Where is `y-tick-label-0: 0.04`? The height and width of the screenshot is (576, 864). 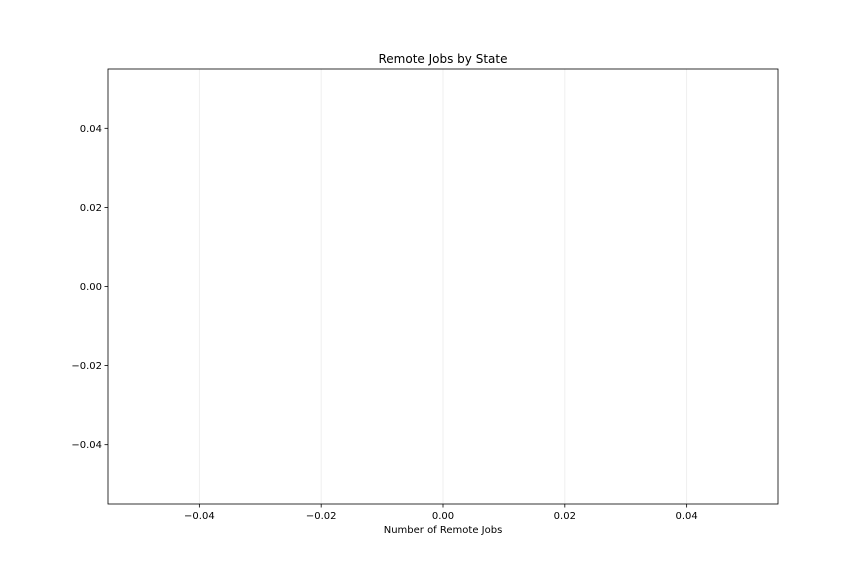
y-tick-label-0: 0.04 is located at coordinates (91, 129).